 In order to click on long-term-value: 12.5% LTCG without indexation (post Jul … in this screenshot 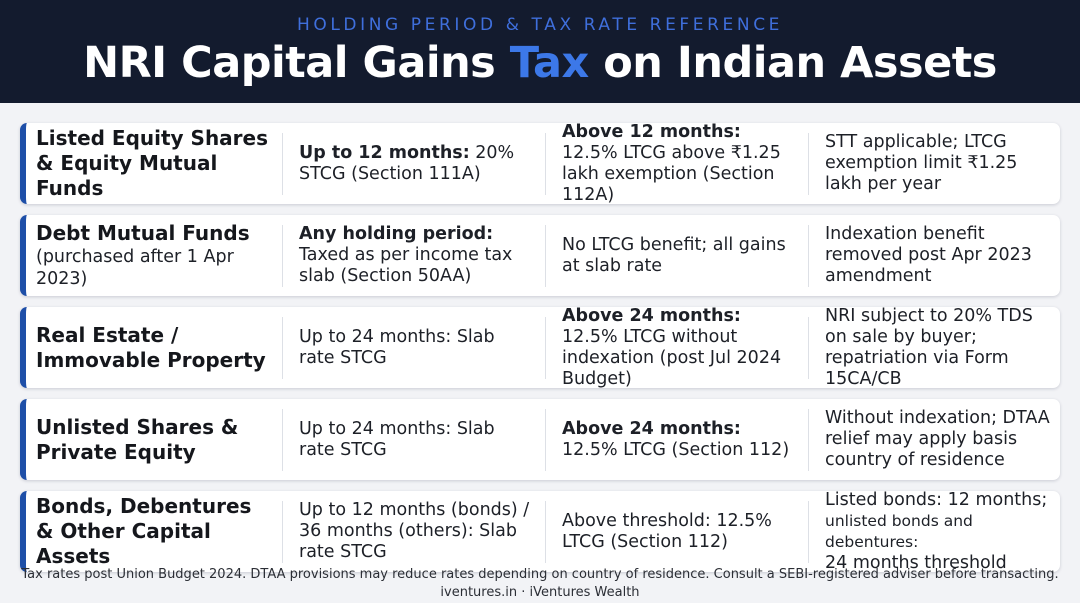, I will do `click(672, 357)`.